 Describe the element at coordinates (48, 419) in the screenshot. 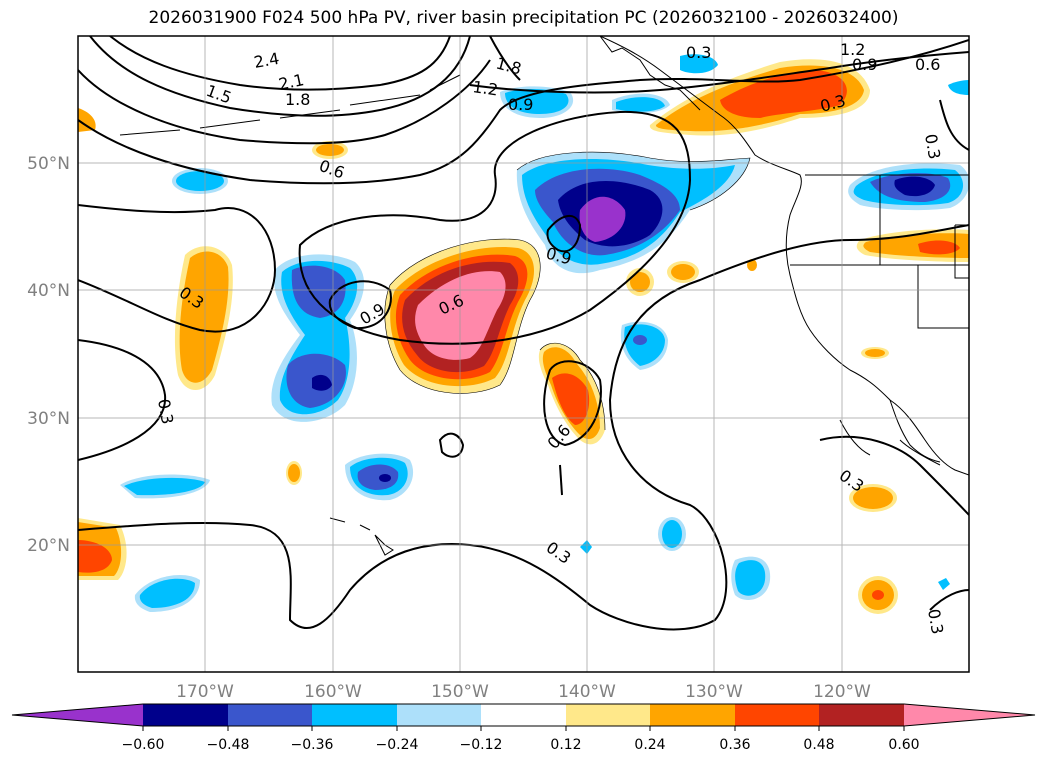

I see `lat-label: 30°N` at that location.